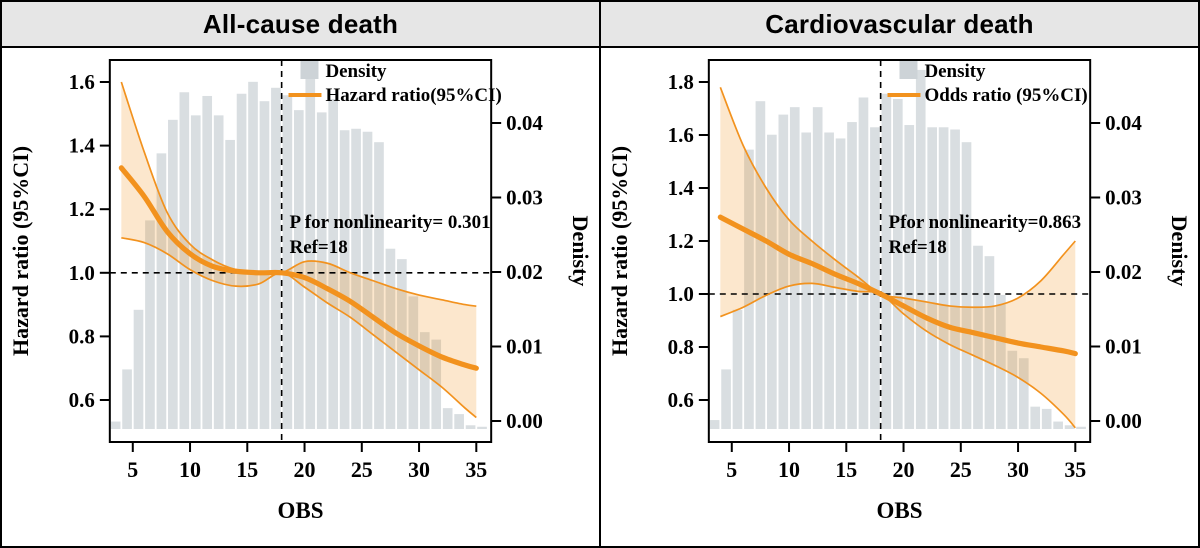 The width and height of the screenshot is (1200, 548). Describe the element at coordinates (190, 469) in the screenshot. I see `x-tick-label: 10` at that location.